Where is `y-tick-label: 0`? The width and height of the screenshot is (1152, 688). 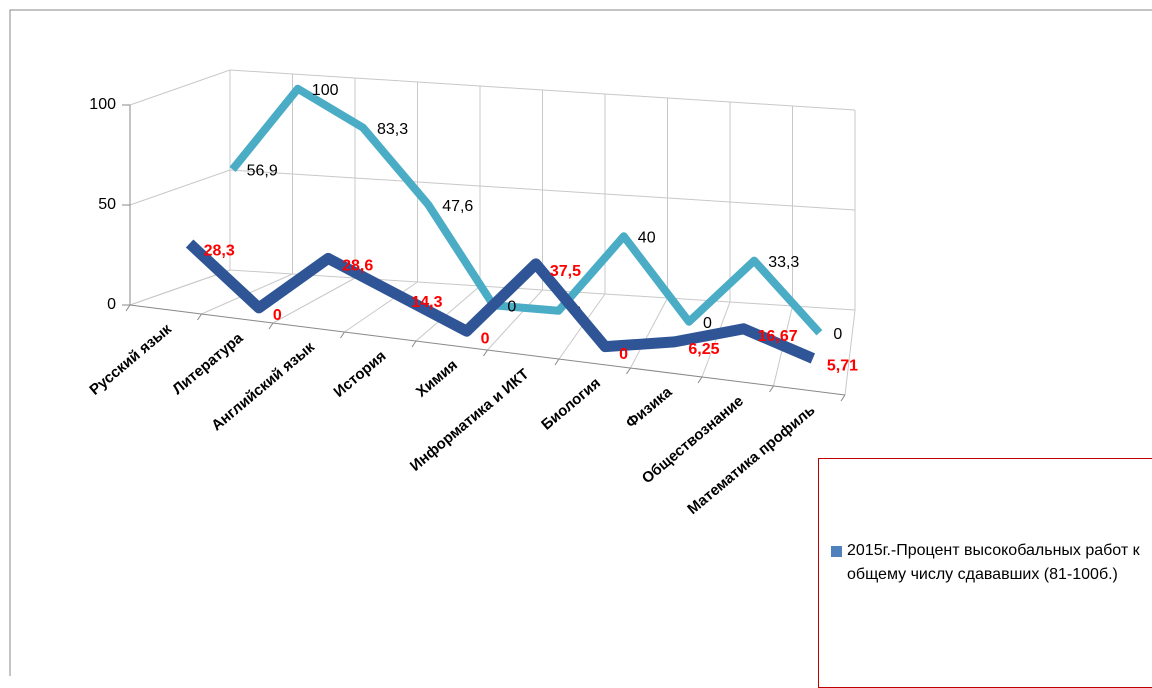 y-tick-label: 0 is located at coordinates (111, 304).